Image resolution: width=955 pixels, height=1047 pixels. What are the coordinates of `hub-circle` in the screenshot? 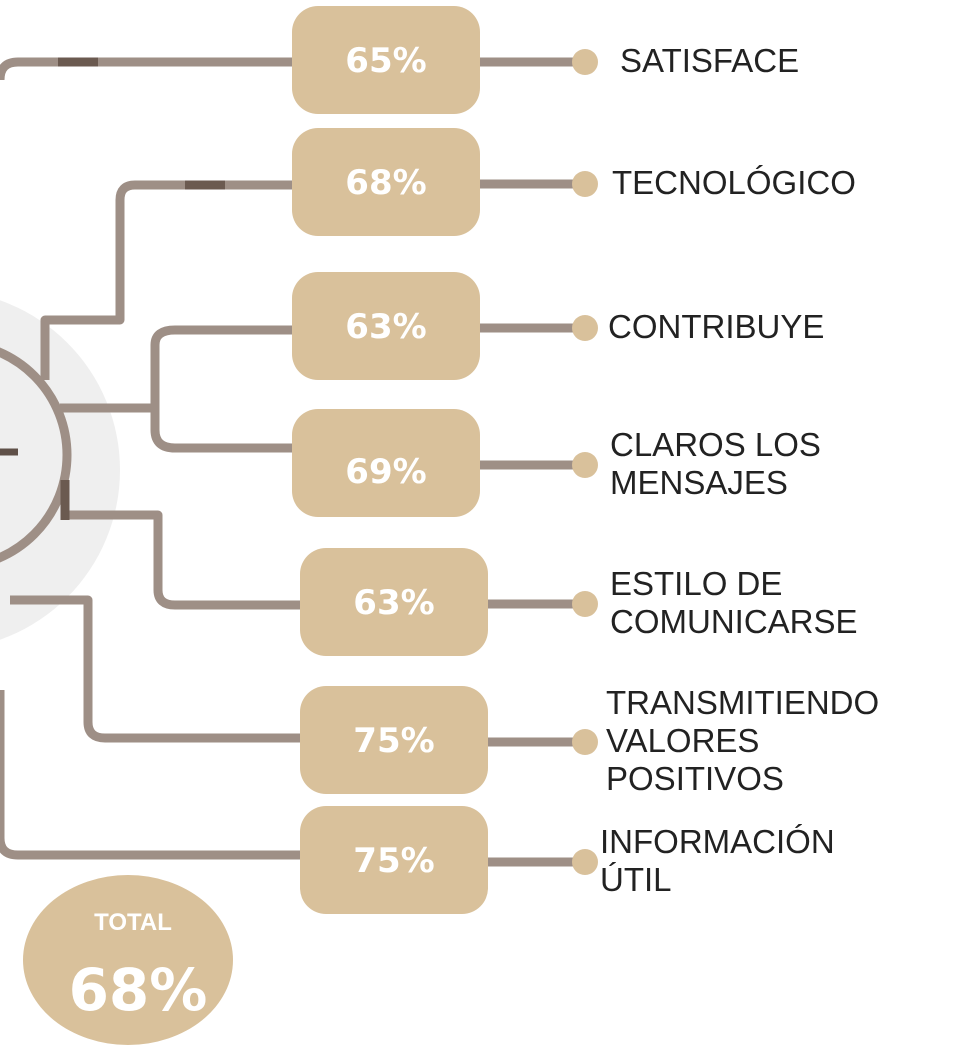 It's located at (36, 455).